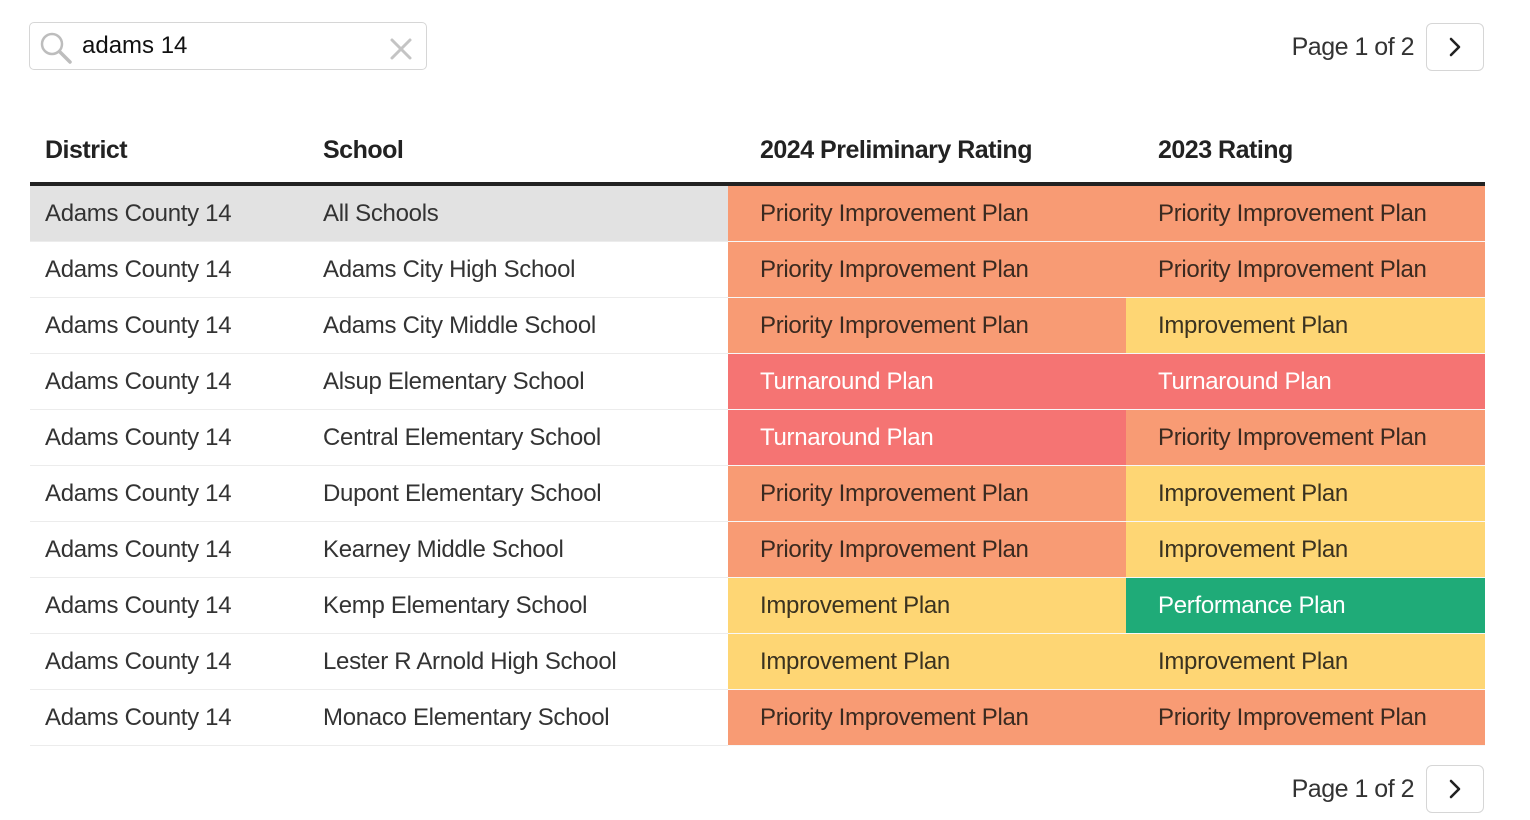 Image resolution: width=1530 pixels, height=820 pixels. I want to click on pagination-top: Page 1 of 2, so click(1388, 47).